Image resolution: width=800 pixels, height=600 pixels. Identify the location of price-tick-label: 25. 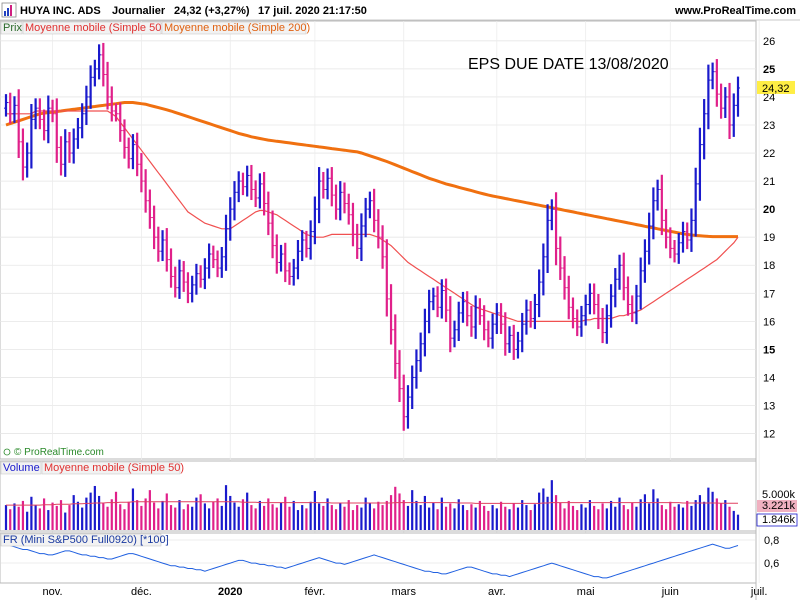
(769, 70).